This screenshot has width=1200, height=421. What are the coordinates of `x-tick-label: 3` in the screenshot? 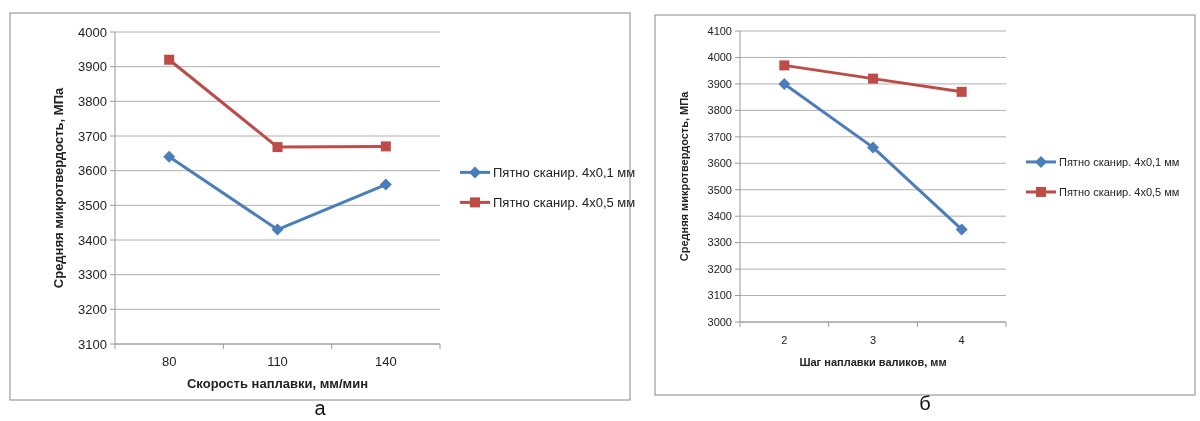 It's located at (873, 340).